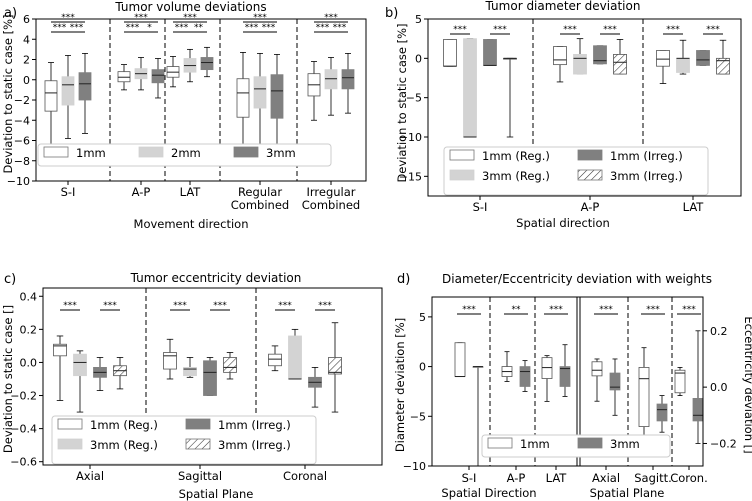 This screenshot has width=752, height=501. What do you see at coordinates (535, 444) in the screenshot?
I see `legend-entry: 1mm` at bounding box center [535, 444].